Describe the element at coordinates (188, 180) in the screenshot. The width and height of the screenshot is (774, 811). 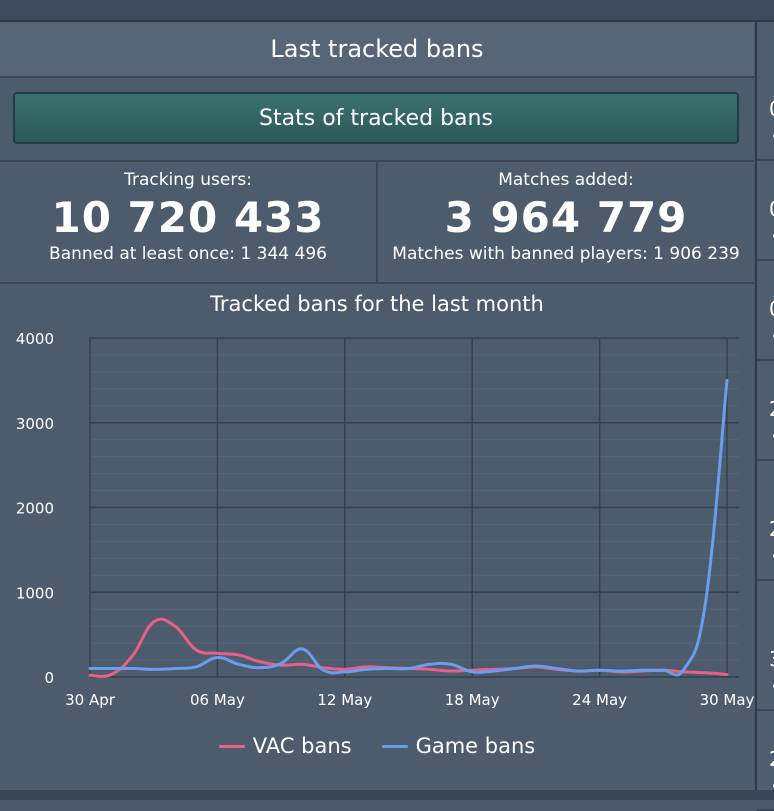
I see `tracking-users-label: Tracking users:` at that location.